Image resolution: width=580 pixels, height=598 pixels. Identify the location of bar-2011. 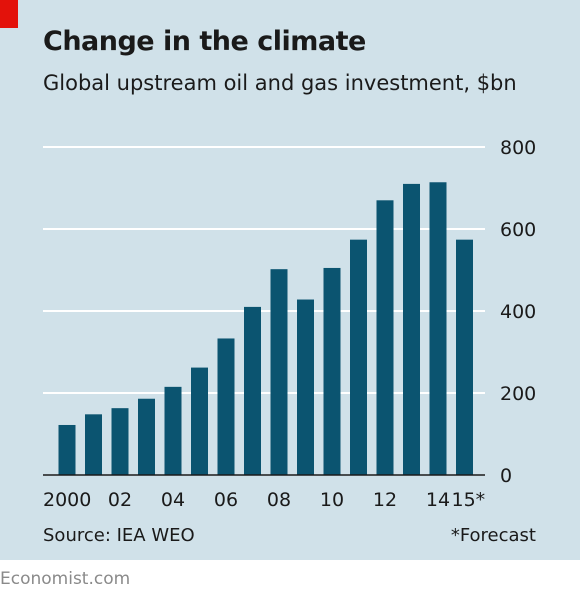
(358, 357).